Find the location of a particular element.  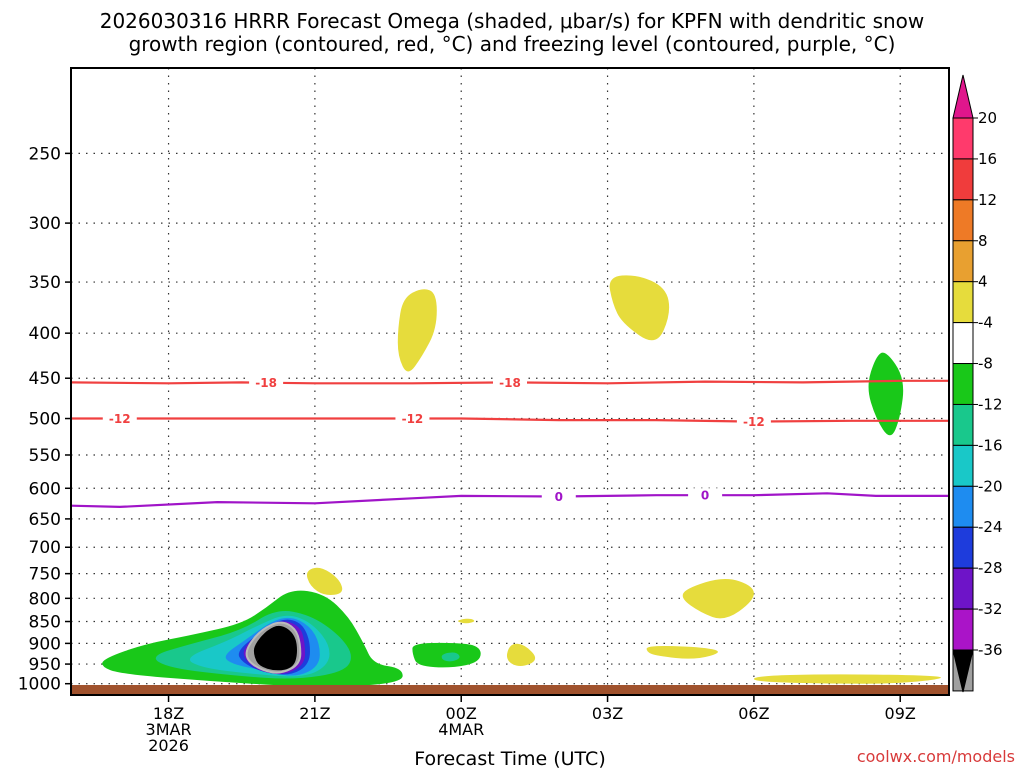

y-tick-label: 400 is located at coordinates (45, 334).